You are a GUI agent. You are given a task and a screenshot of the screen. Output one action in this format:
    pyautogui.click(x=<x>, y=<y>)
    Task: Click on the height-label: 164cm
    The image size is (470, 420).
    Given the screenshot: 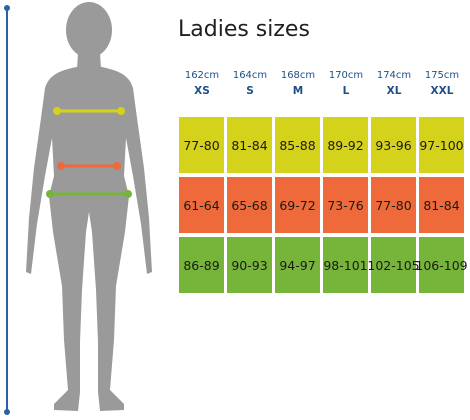 What is the action you would take?
    pyautogui.click(x=250, y=75)
    